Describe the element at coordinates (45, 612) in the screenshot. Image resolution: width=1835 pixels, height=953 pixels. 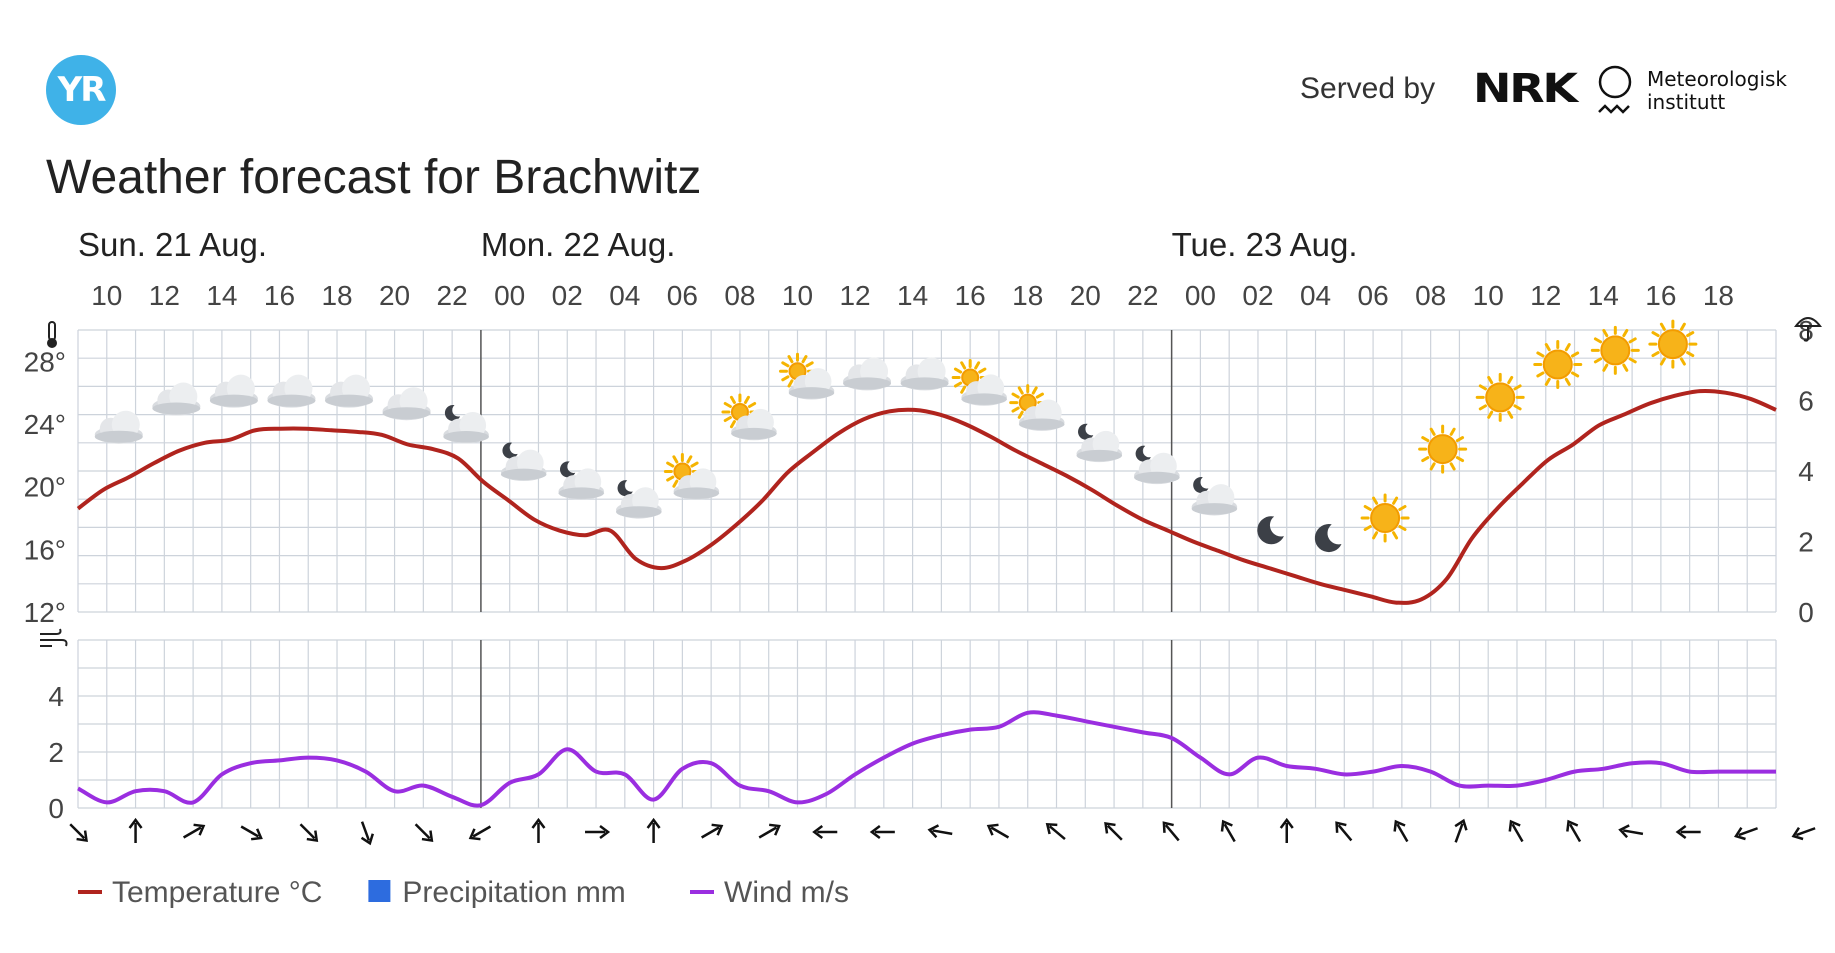
I see `temp-tick-label: 12°` at that location.